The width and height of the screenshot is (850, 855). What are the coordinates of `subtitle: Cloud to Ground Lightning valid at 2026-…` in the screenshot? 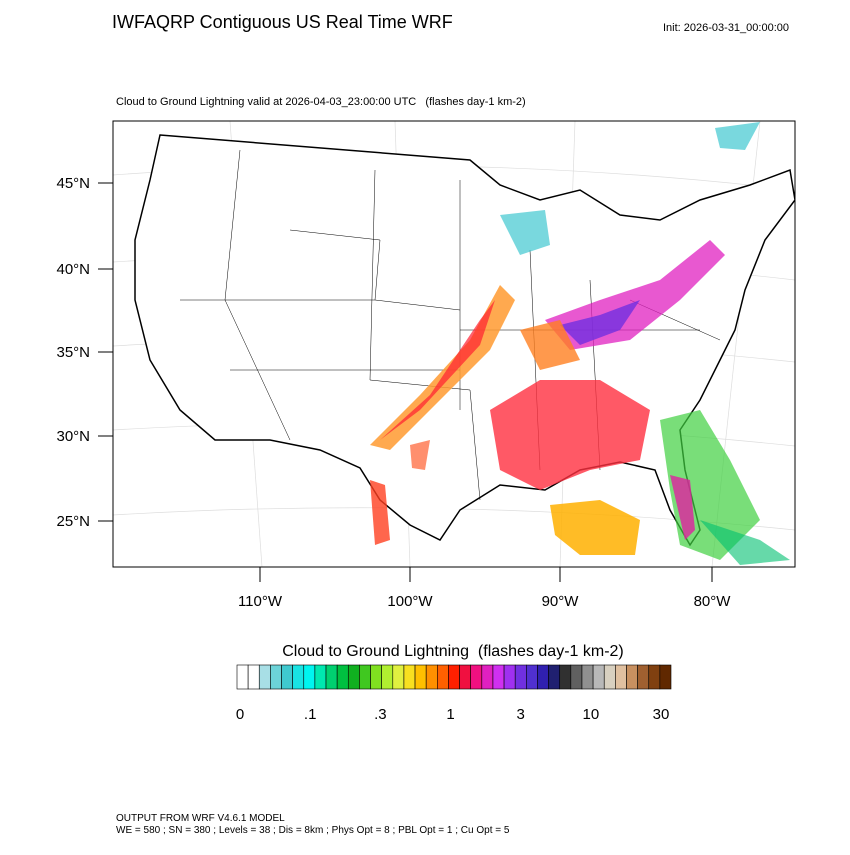 It's located at (321, 102).